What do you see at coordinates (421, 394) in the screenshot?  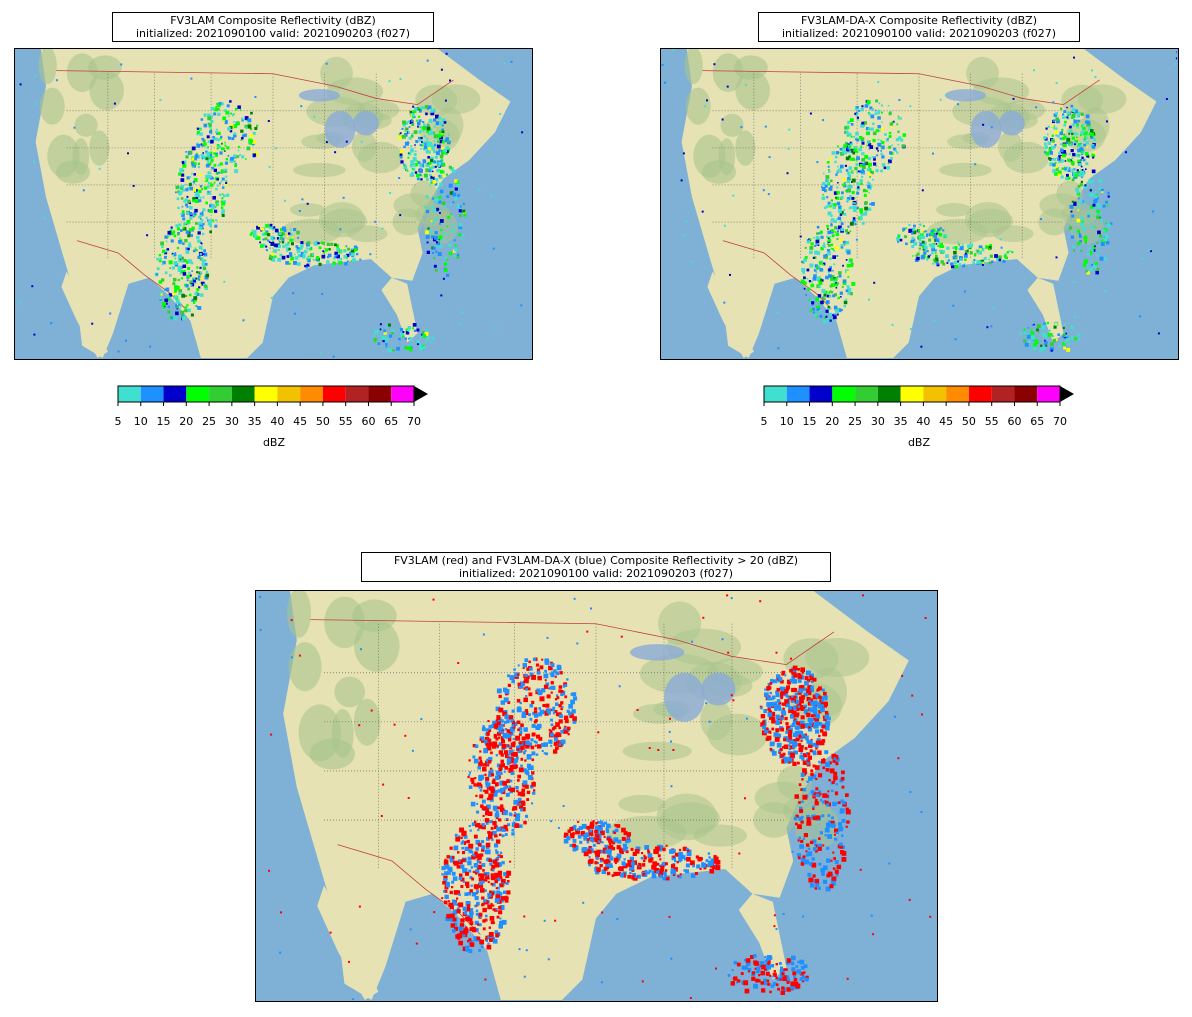 I see `colorbar-extend-arrow` at bounding box center [421, 394].